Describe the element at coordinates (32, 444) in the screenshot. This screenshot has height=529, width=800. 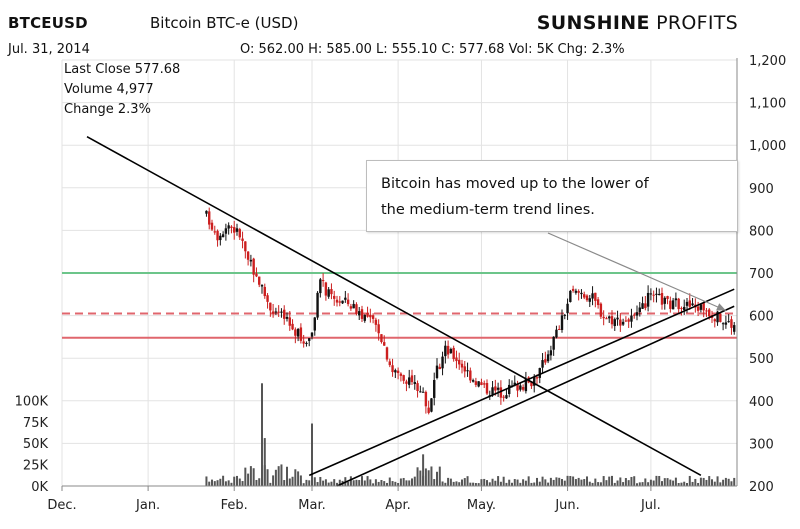
I see `volume-axis-labels: 0K 25K 50K 75K 100K` at that location.